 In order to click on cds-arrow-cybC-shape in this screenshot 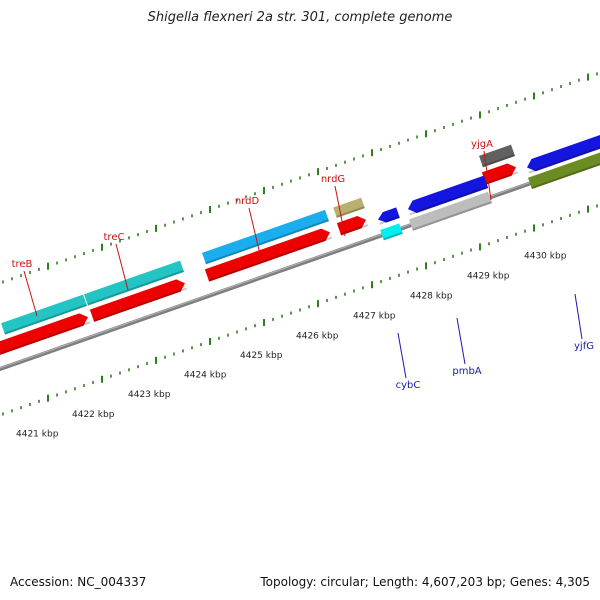, I will do `click(388, 215)`.